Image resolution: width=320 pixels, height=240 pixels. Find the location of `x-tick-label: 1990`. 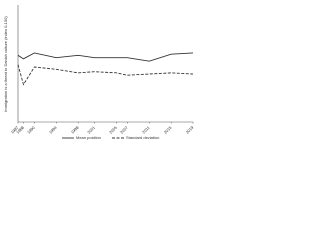

x-tick-label: 1990 is located at coordinates (31, 129).